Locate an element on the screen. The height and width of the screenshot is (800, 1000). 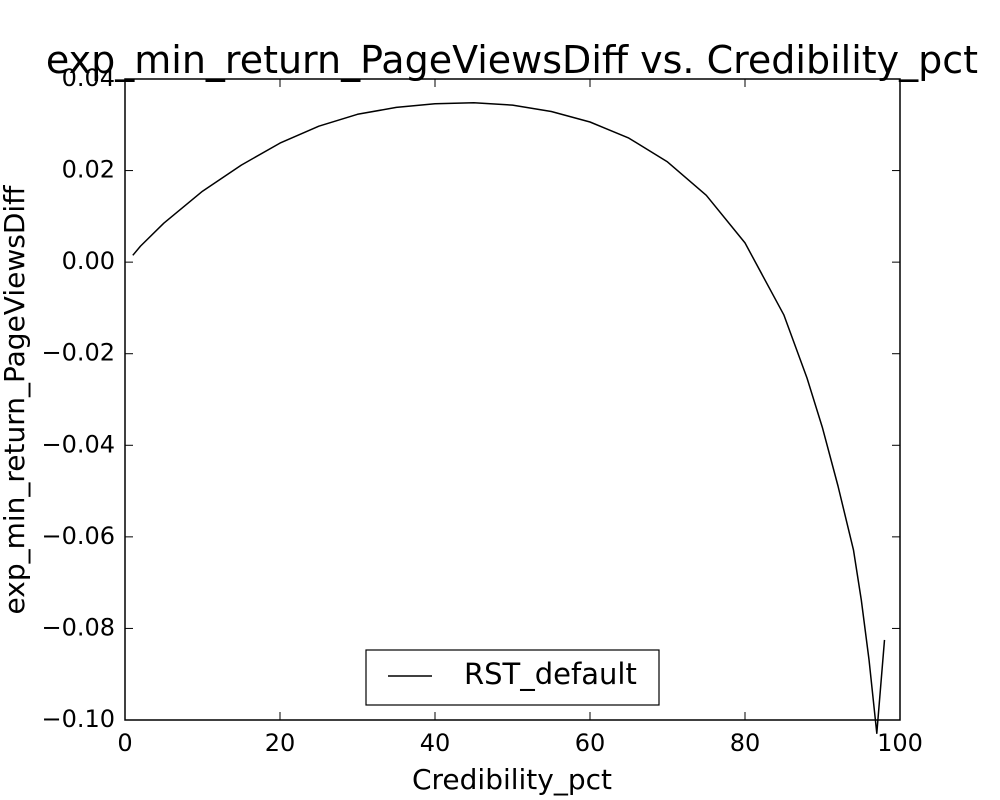
legend: RST_default is located at coordinates (512, 677).